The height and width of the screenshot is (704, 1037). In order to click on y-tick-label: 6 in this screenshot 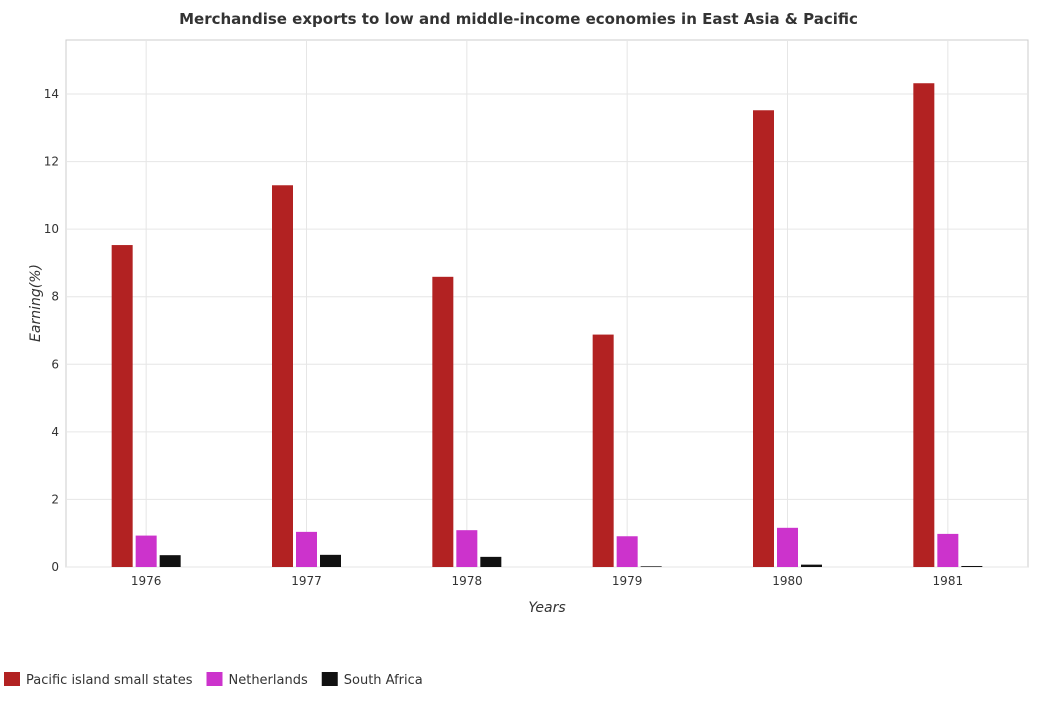, I will do `click(55, 364)`.